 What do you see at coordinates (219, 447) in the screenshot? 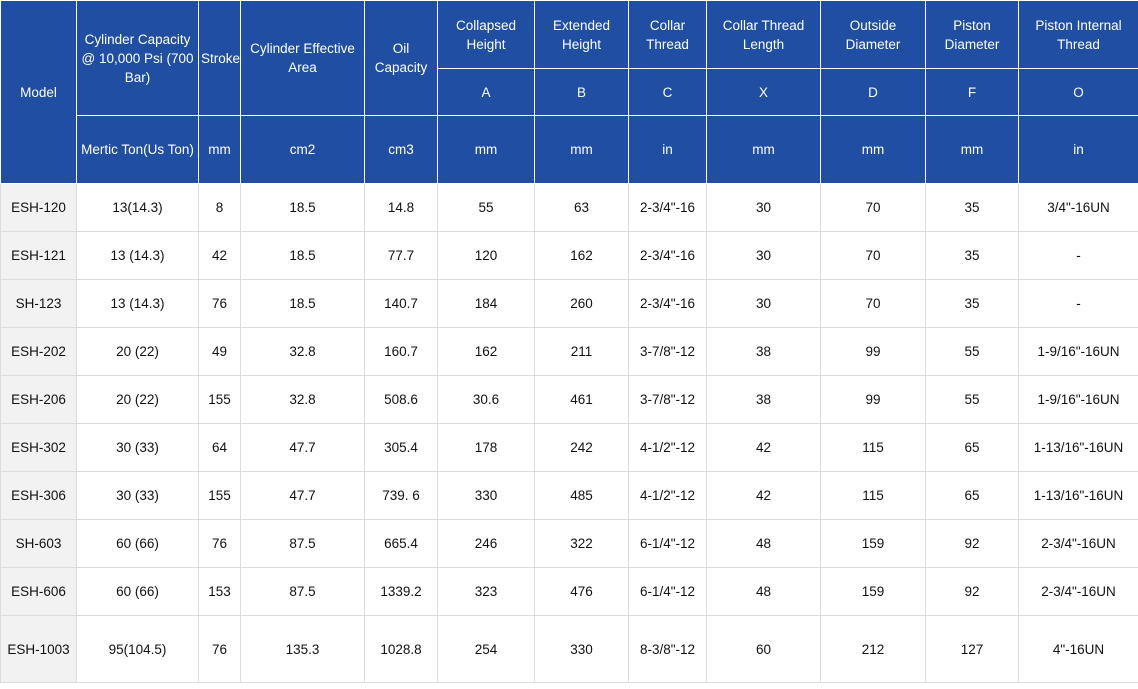
I see `table-cell: 64` at bounding box center [219, 447].